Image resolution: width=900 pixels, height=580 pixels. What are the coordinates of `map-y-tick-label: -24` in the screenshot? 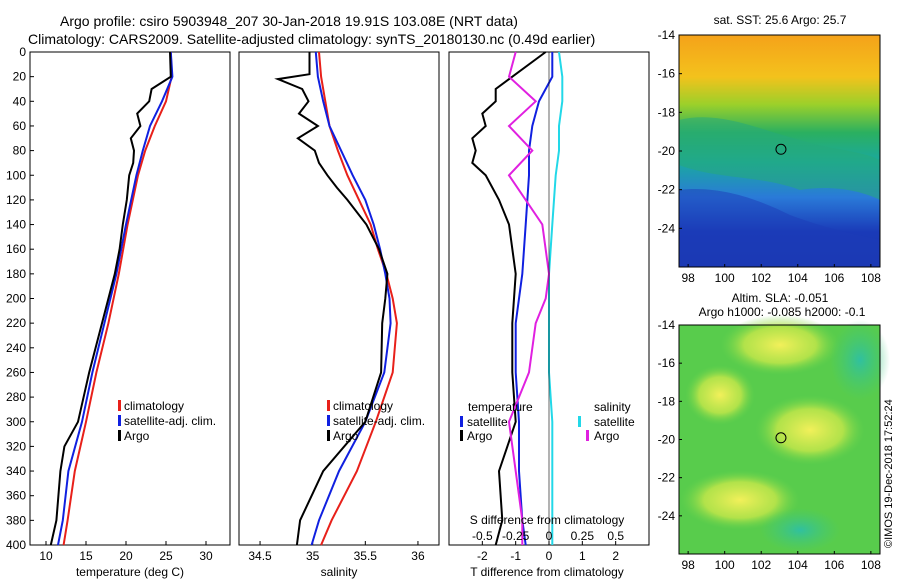 It's located at (667, 516).